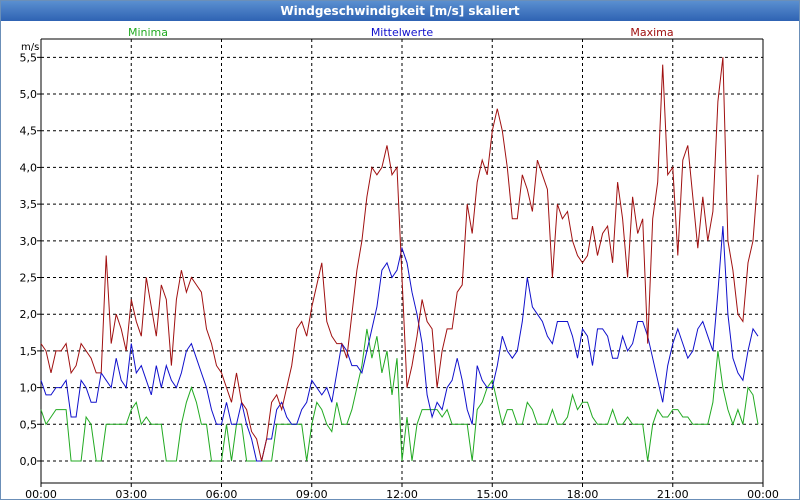 Image resolution: width=800 pixels, height=500 pixels. Describe the element at coordinates (29, 461) in the screenshot. I see `y-tick-label: 0,0` at that location.